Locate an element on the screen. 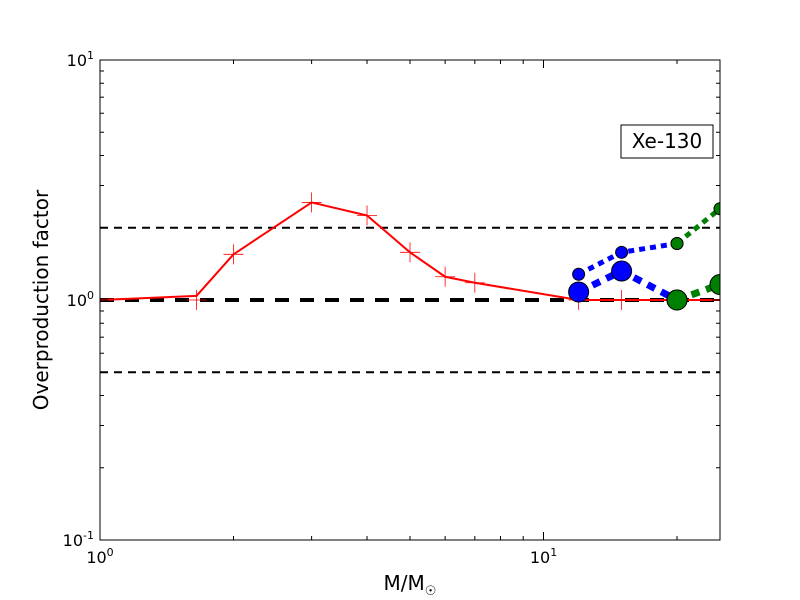  annotation-box: Xe-130 is located at coordinates (667, 141).